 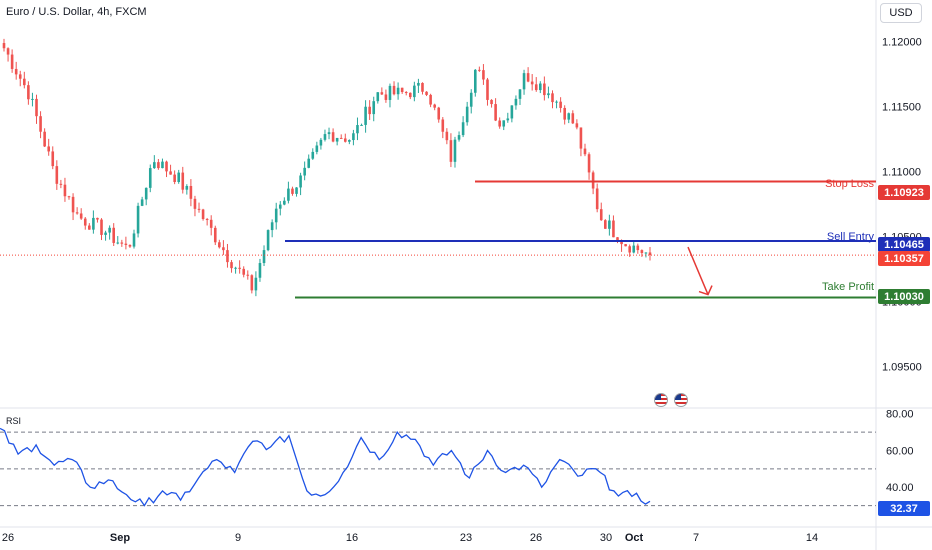 I want to click on rsi-tick-label: 80.00, so click(x=900, y=415).